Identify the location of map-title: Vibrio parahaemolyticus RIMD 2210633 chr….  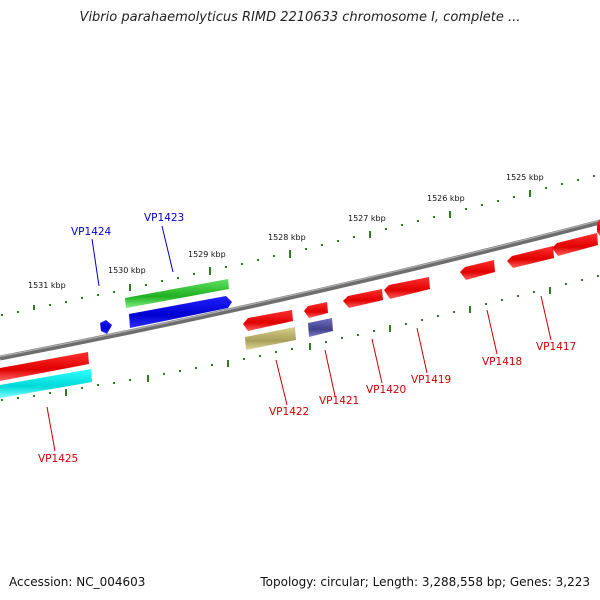
(300, 17).